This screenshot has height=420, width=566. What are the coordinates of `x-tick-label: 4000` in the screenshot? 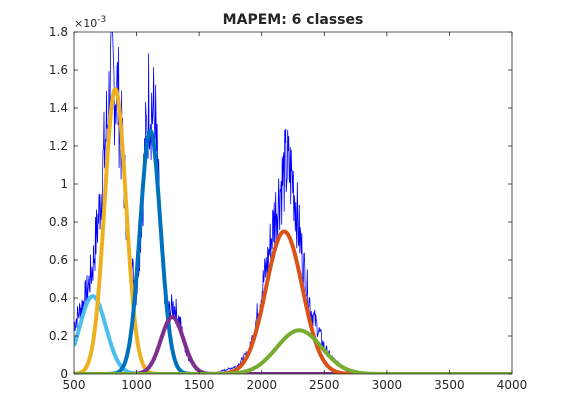 It's located at (512, 385).